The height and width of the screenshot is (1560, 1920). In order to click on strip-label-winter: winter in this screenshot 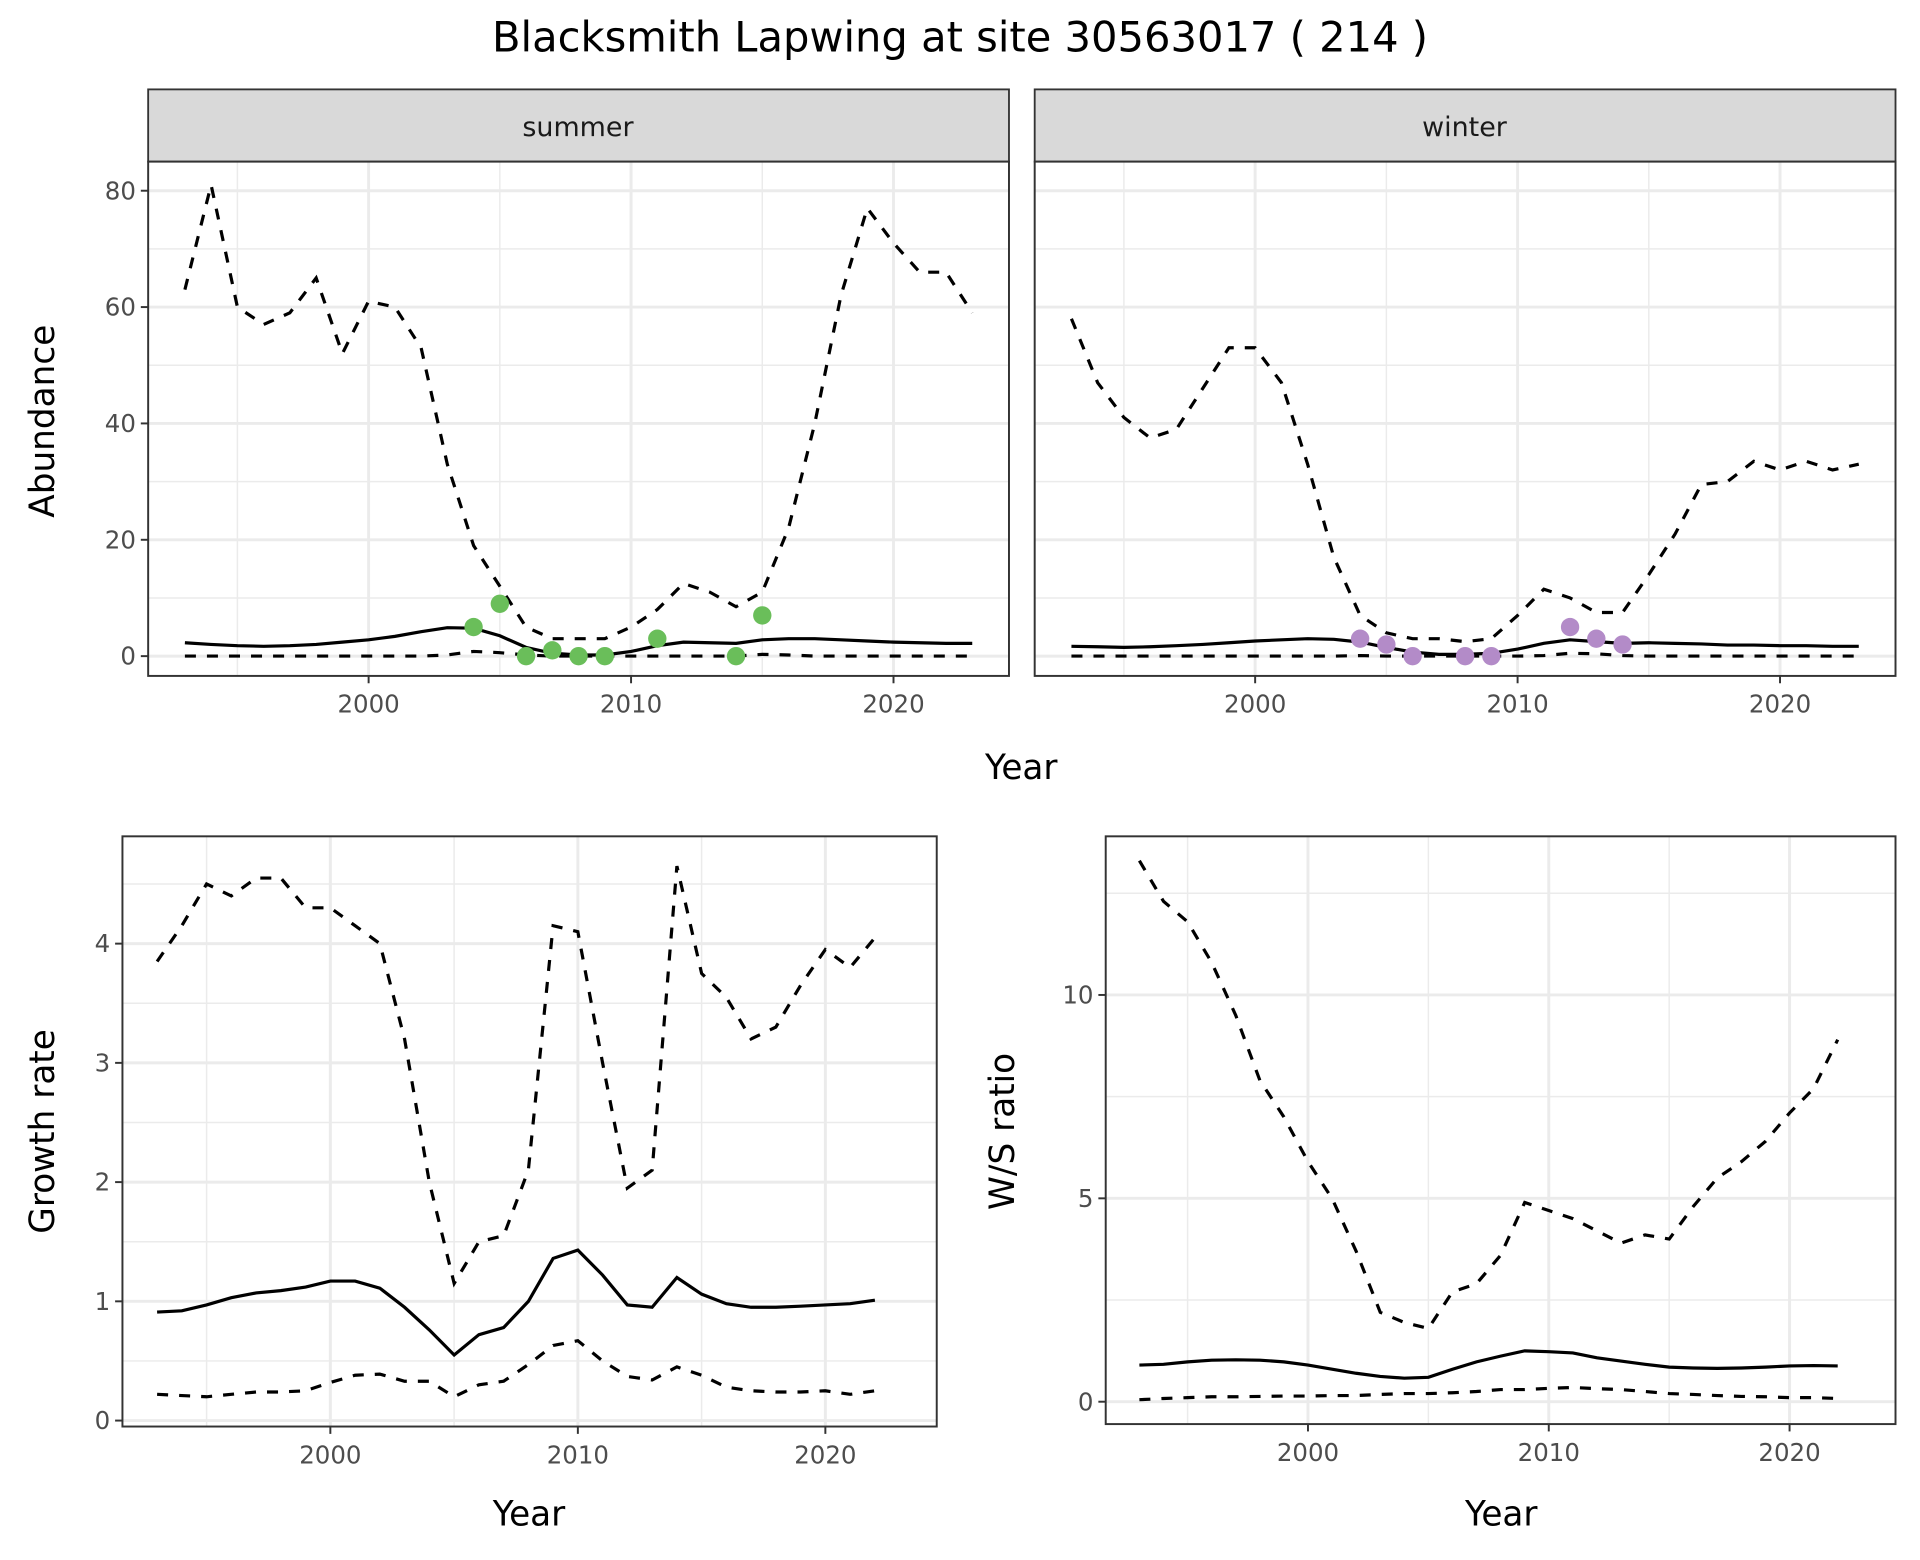, I will do `click(1465, 127)`.